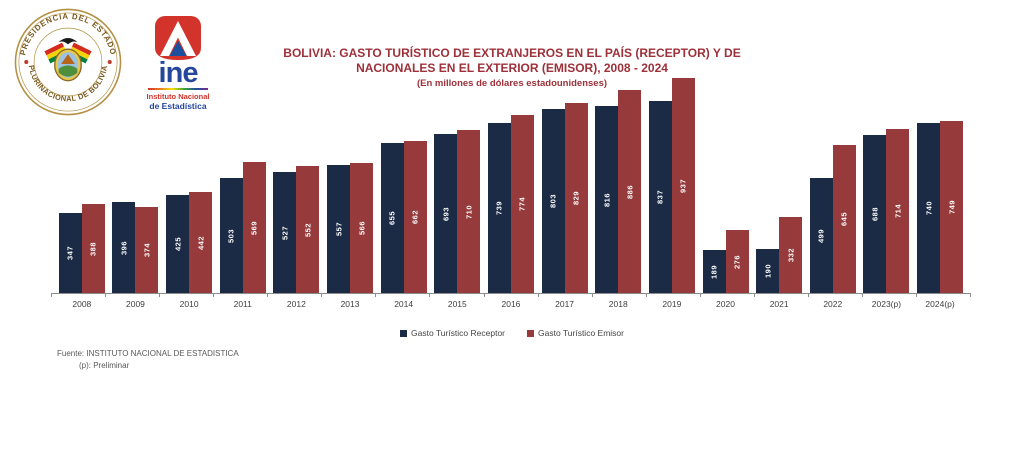 The height and width of the screenshot is (450, 1024). I want to click on bar-value-label: 569, so click(254, 227).